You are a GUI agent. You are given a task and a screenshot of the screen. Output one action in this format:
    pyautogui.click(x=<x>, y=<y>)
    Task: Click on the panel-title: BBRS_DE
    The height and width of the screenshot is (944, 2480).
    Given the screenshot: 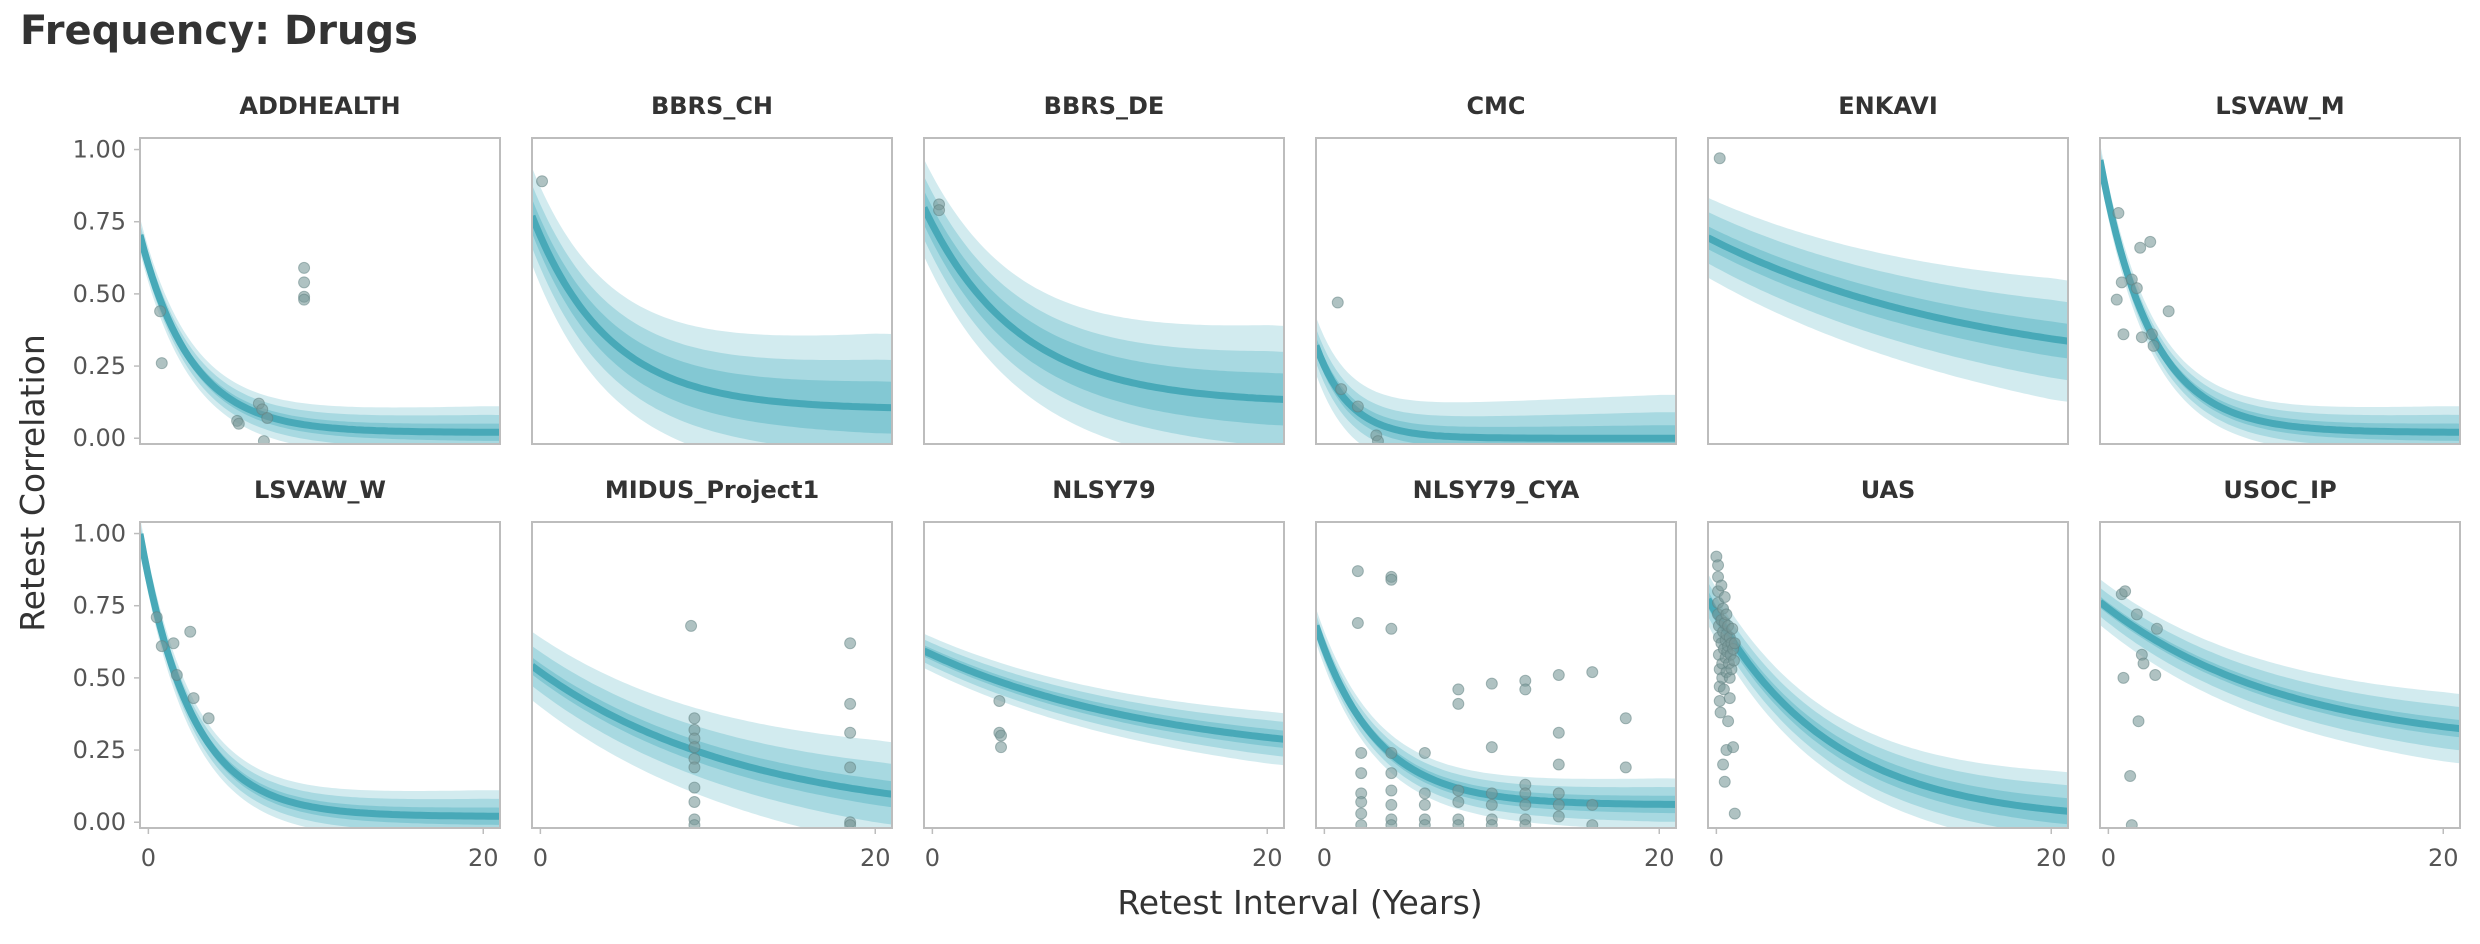 What is the action you would take?
    pyautogui.click(x=1104, y=106)
    